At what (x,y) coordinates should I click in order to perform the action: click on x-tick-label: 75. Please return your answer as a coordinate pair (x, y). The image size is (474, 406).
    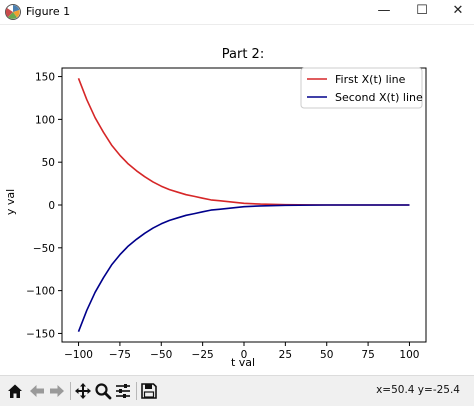
    Looking at the image, I should click on (367, 355).